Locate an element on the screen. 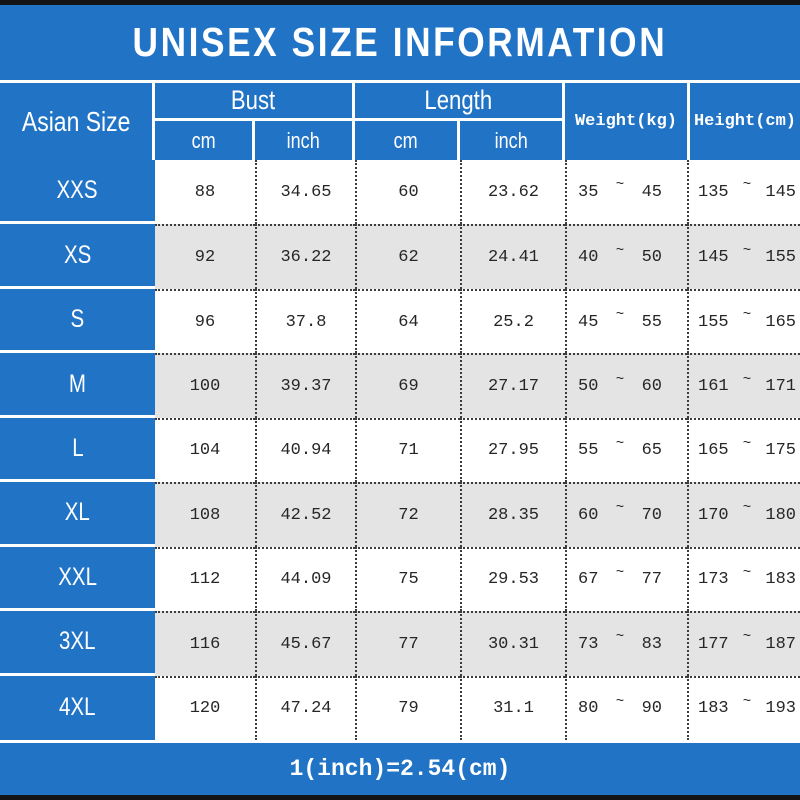 The width and height of the screenshot is (800, 800). table-header: Asian Size Bust cm inch Length cm is located at coordinates (400, 120).